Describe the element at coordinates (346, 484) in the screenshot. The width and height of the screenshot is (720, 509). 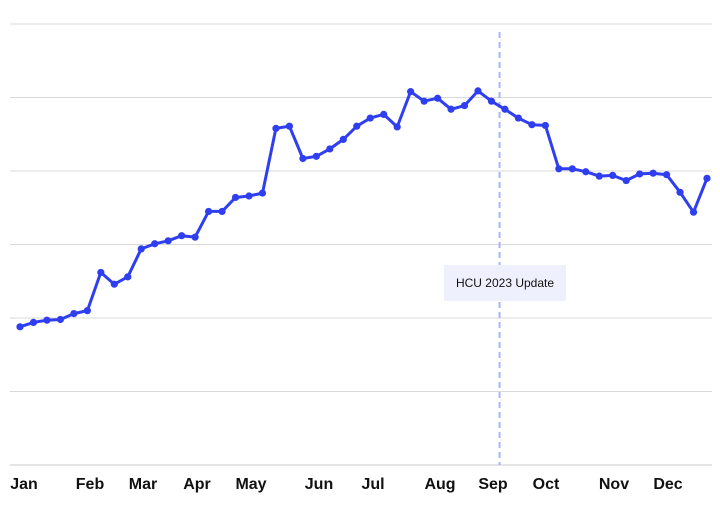
I see `x-axis-labels: Jan Feb Mar Apr May Jun Jul Aug Sep Oct Nov Dec` at that location.